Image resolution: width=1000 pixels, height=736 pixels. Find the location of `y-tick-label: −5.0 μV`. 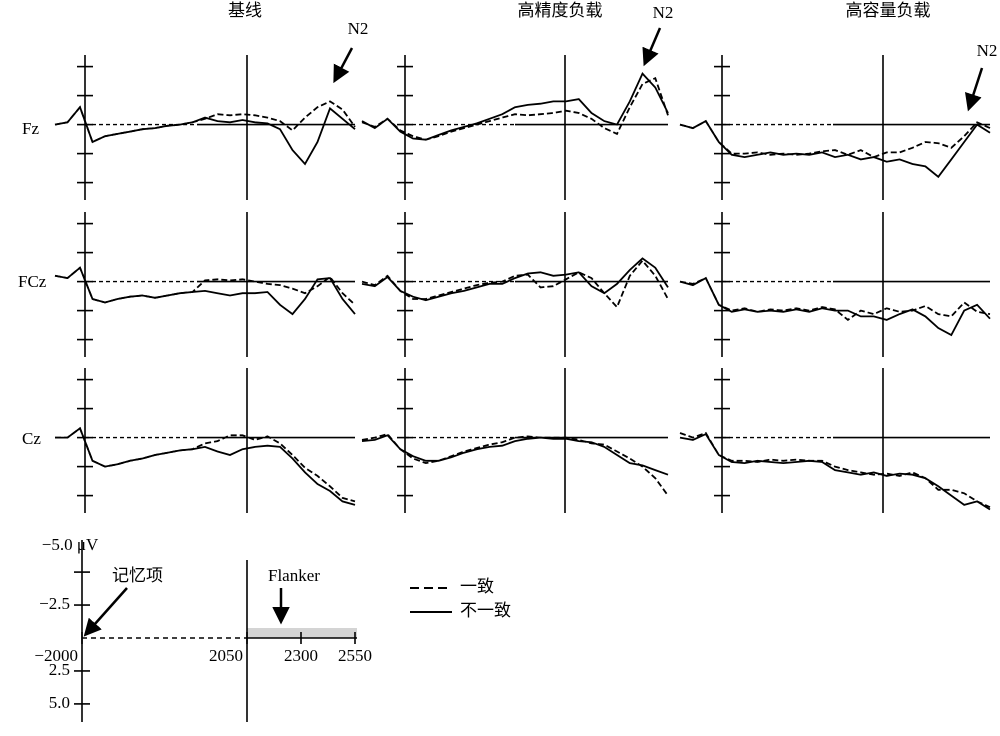

y-tick-label: −5.0 μV is located at coordinates (70, 544).